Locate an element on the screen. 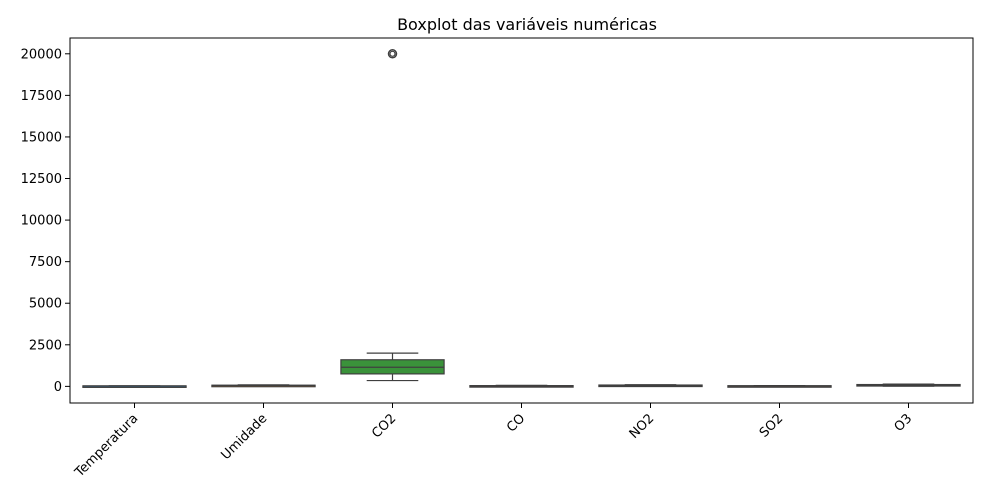 Image resolution: width=1000 pixels, height=500 pixels. y-tick-label: 5000 is located at coordinates (45, 304).